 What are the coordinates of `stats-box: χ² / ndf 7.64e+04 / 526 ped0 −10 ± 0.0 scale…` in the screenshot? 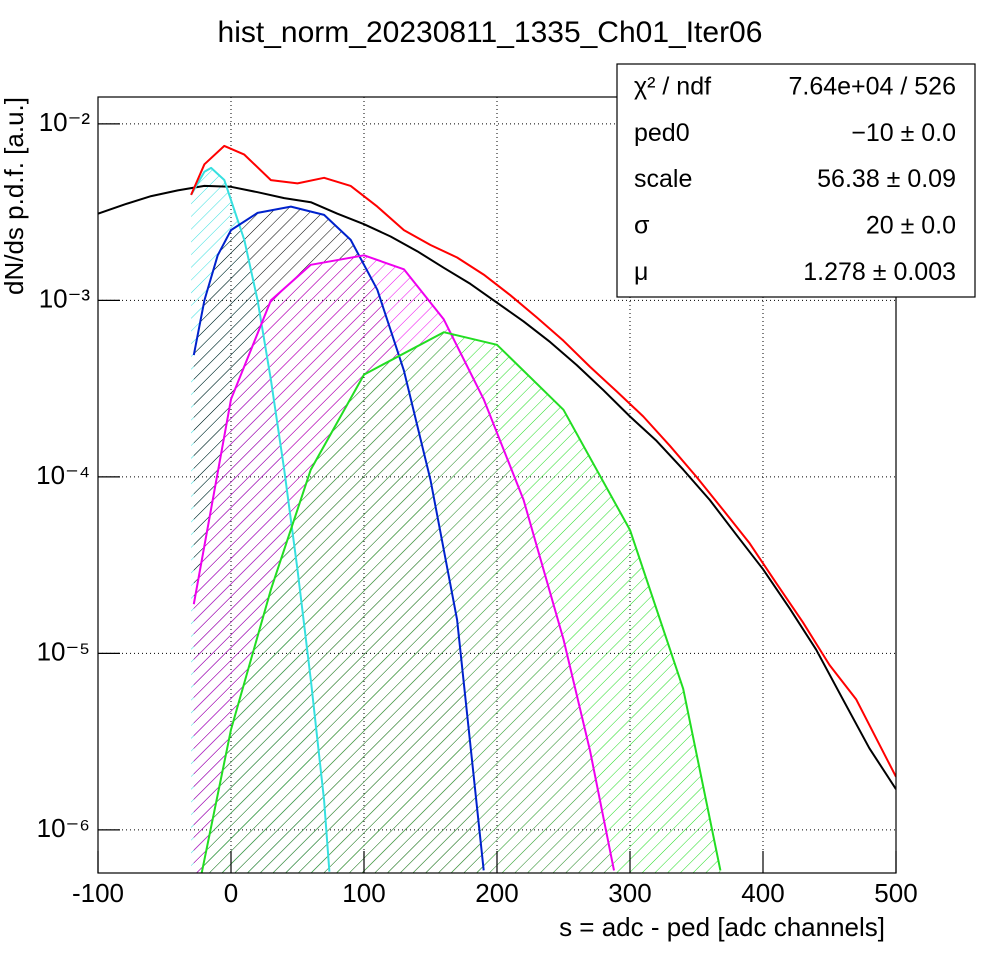 It's located at (796, 180).